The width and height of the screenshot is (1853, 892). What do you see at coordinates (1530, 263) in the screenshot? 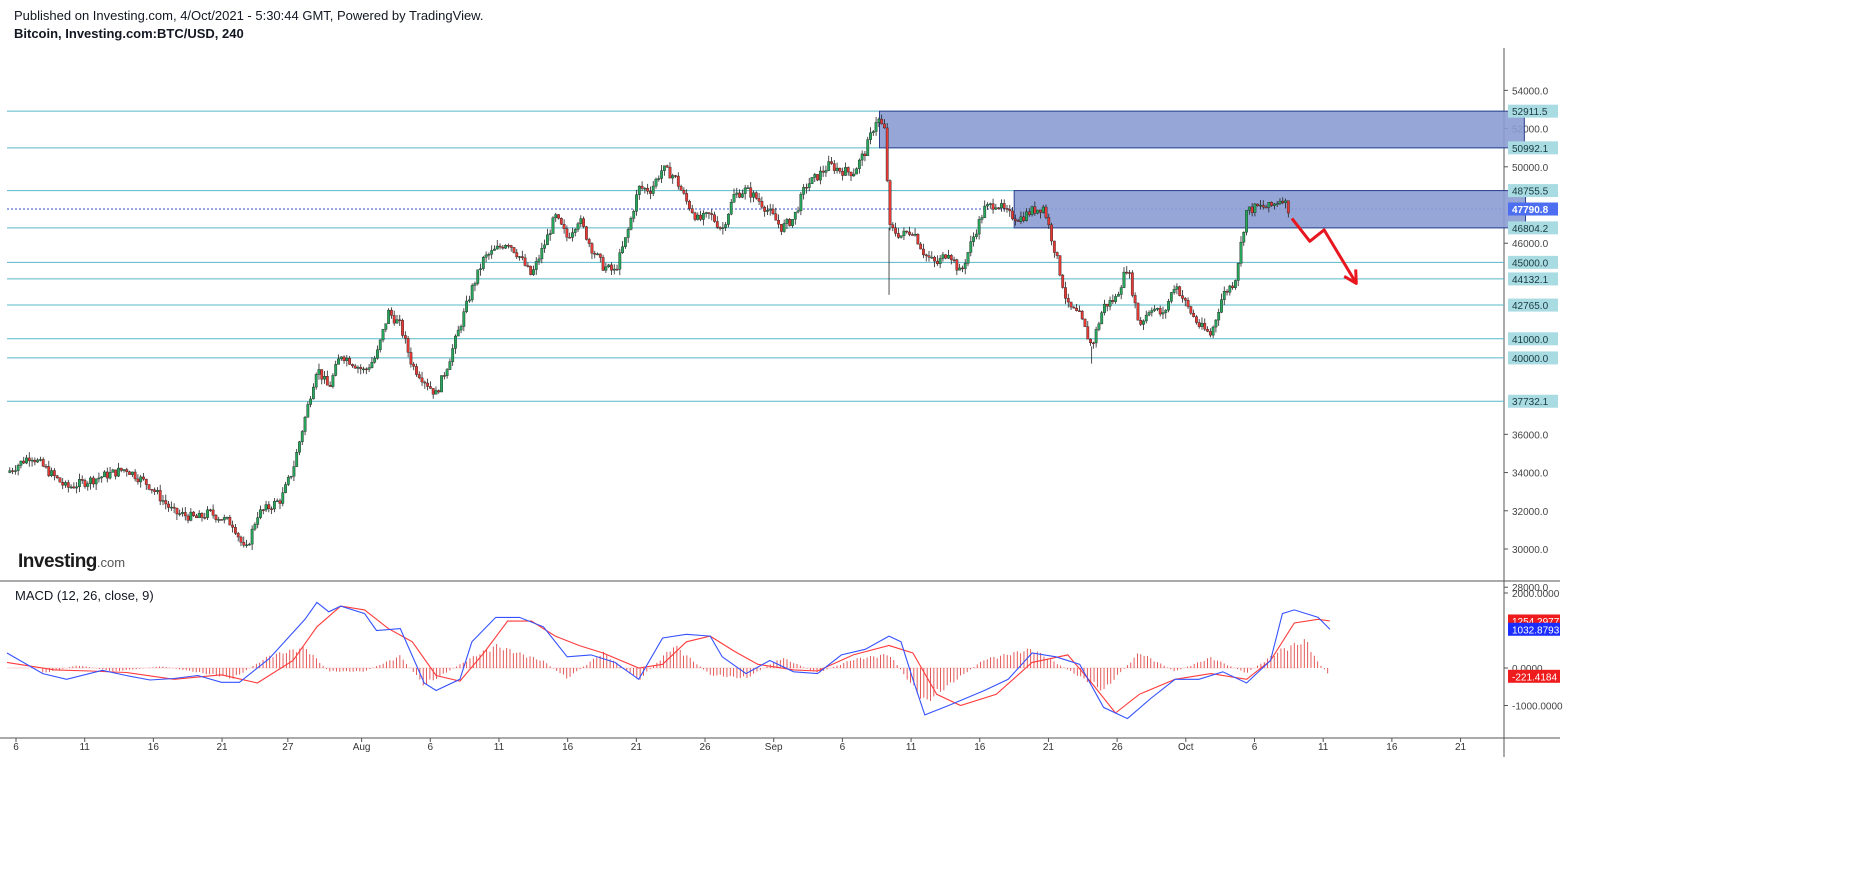
I see `price-level-label: 45000.0` at bounding box center [1530, 263].